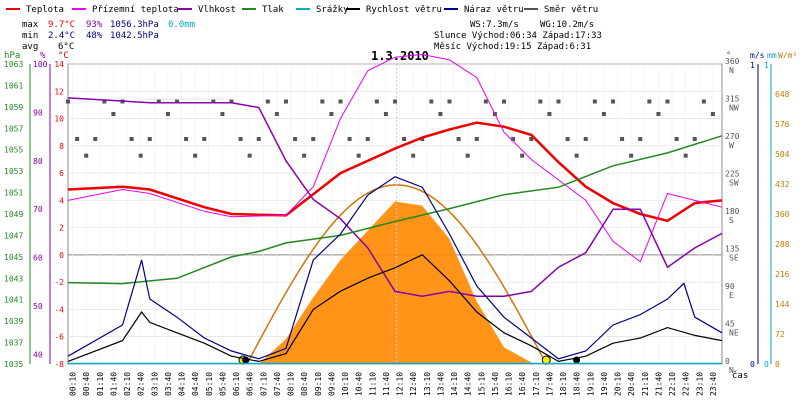 The height and width of the screenshot is (404, 800). What do you see at coordinates (590, 384) in the screenshot?
I see `x-tick-label: 19:10` at bounding box center [590, 384].